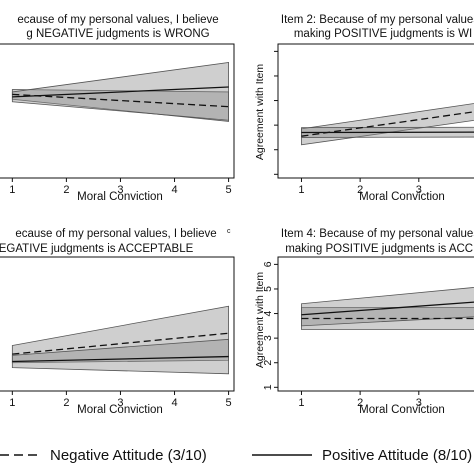 This screenshot has height=474, width=474. I want to click on panel-title-line-2: making POSITIVE judgments is WI, so click(383, 34).